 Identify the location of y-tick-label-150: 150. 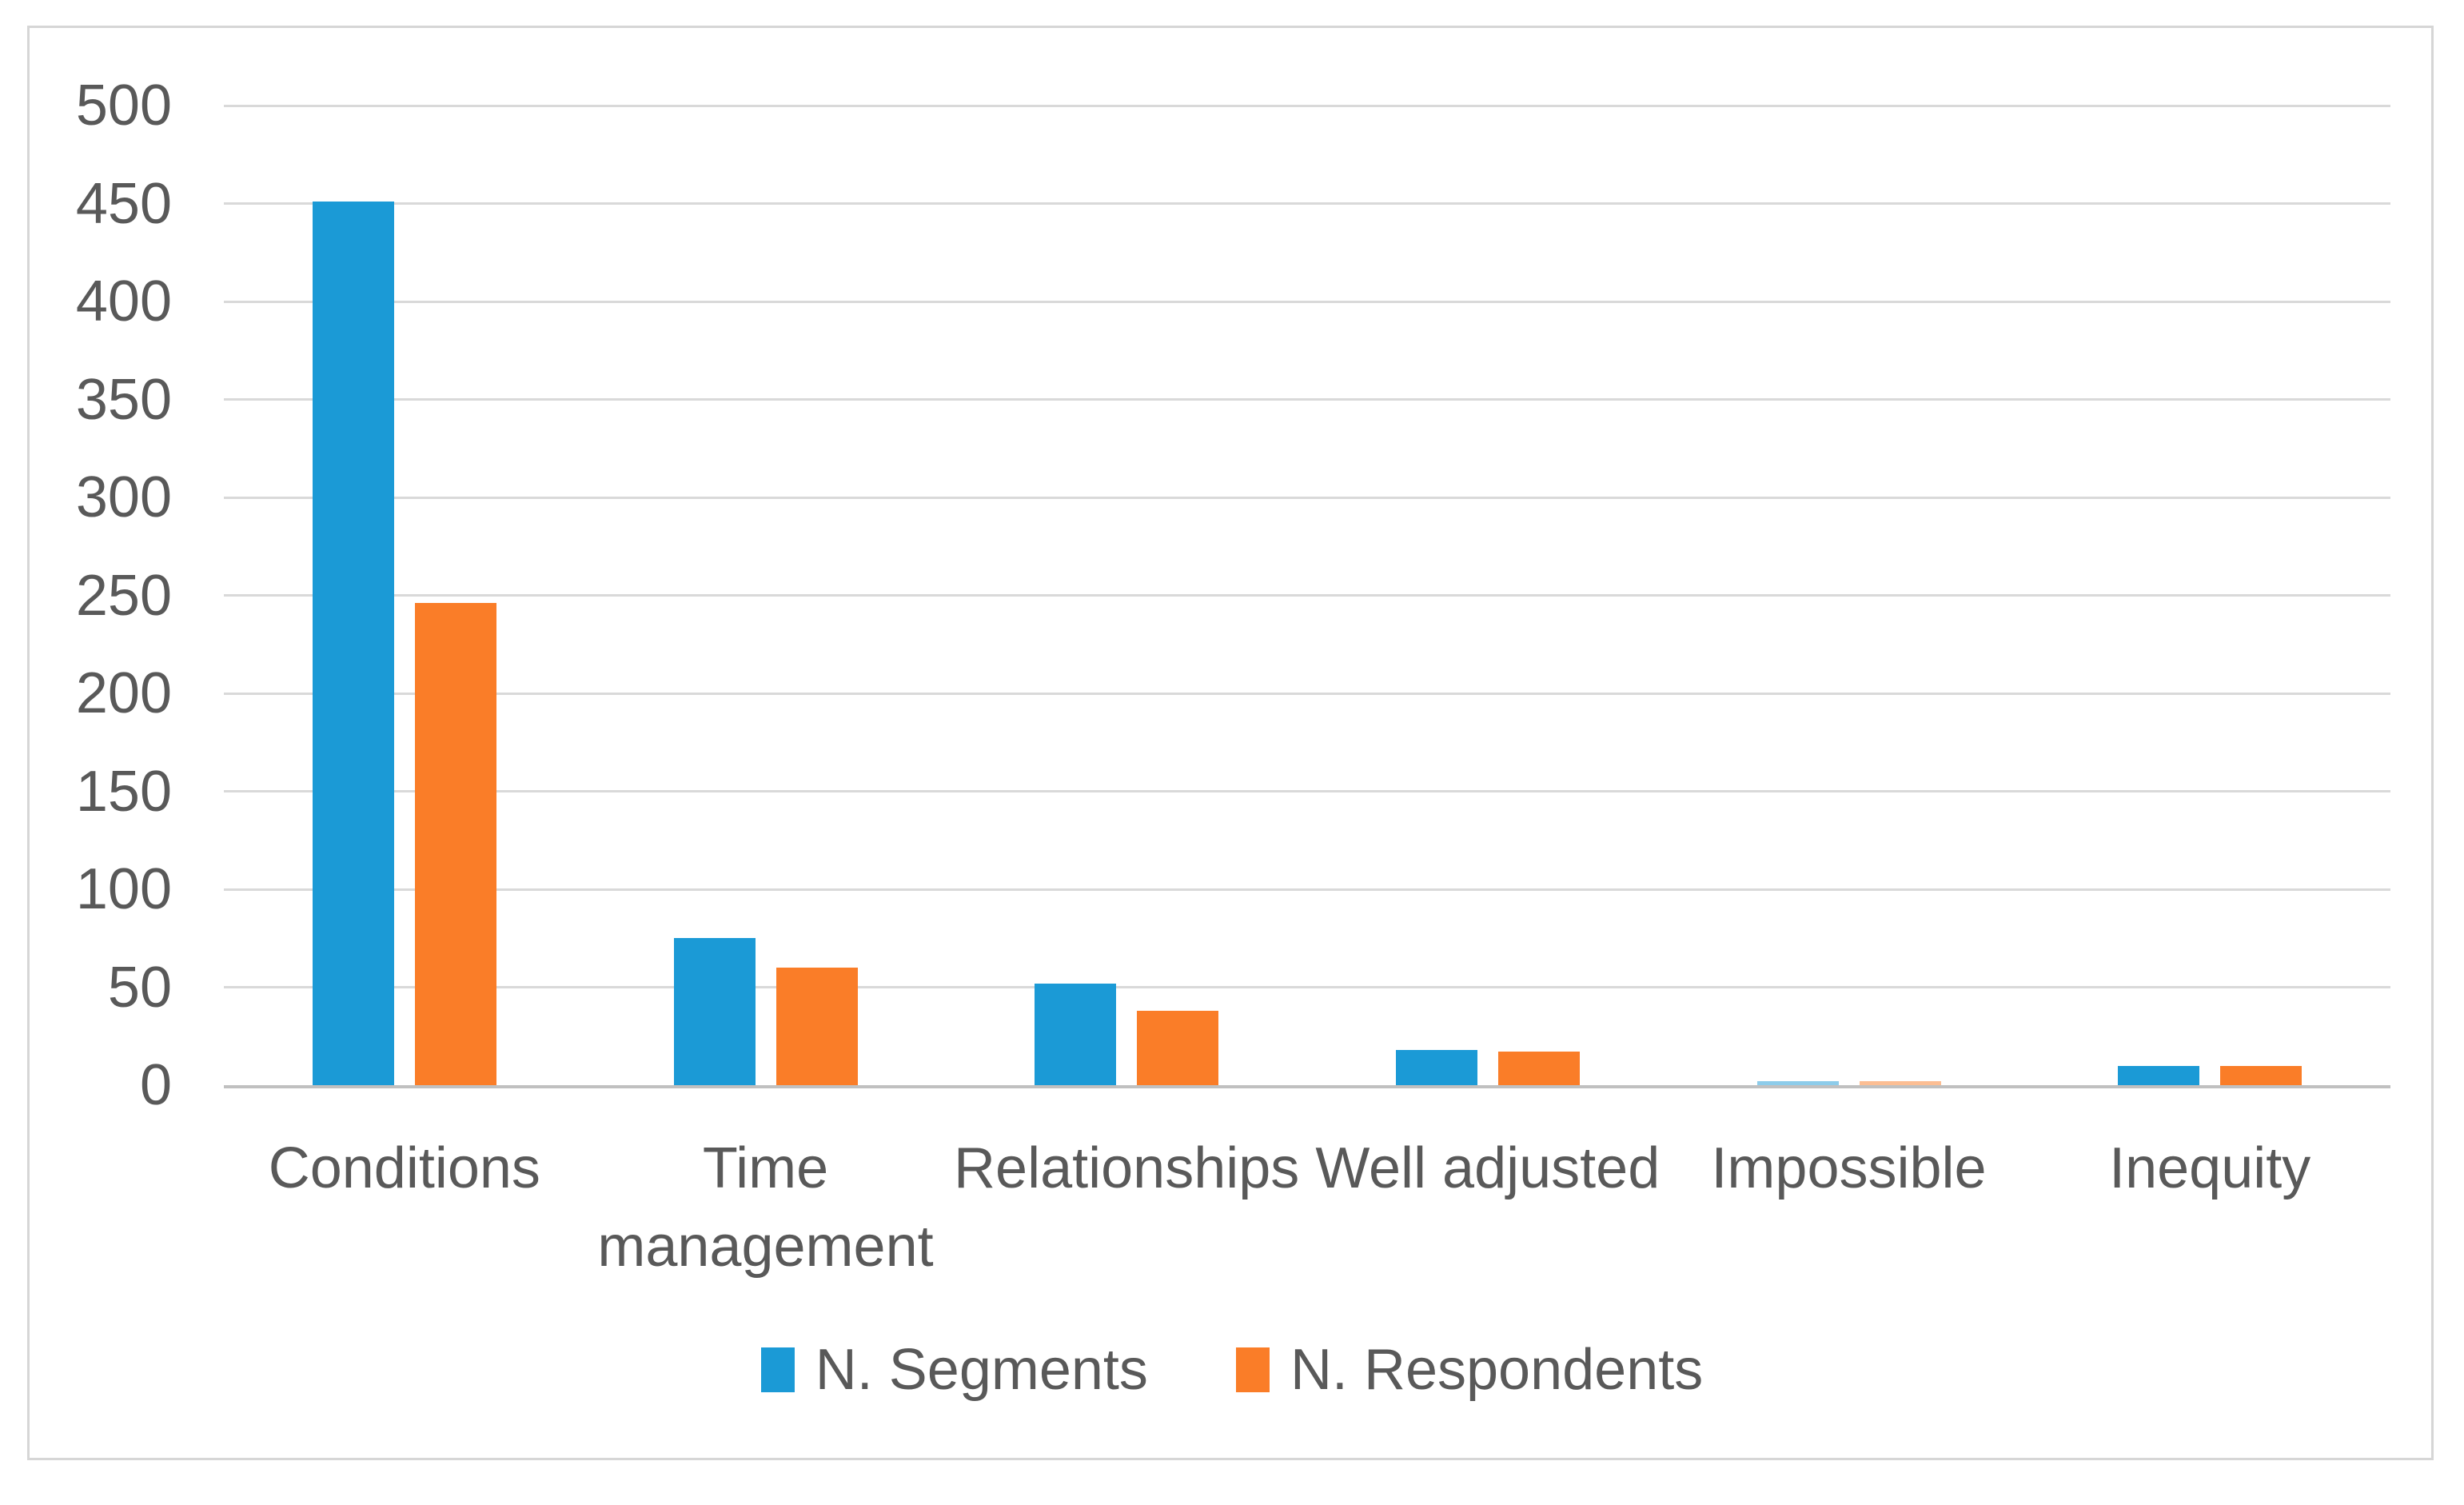
(123, 791).